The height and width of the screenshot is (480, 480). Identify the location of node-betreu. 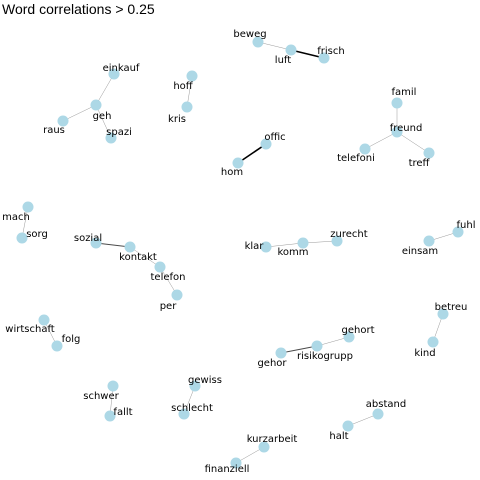
(443, 314).